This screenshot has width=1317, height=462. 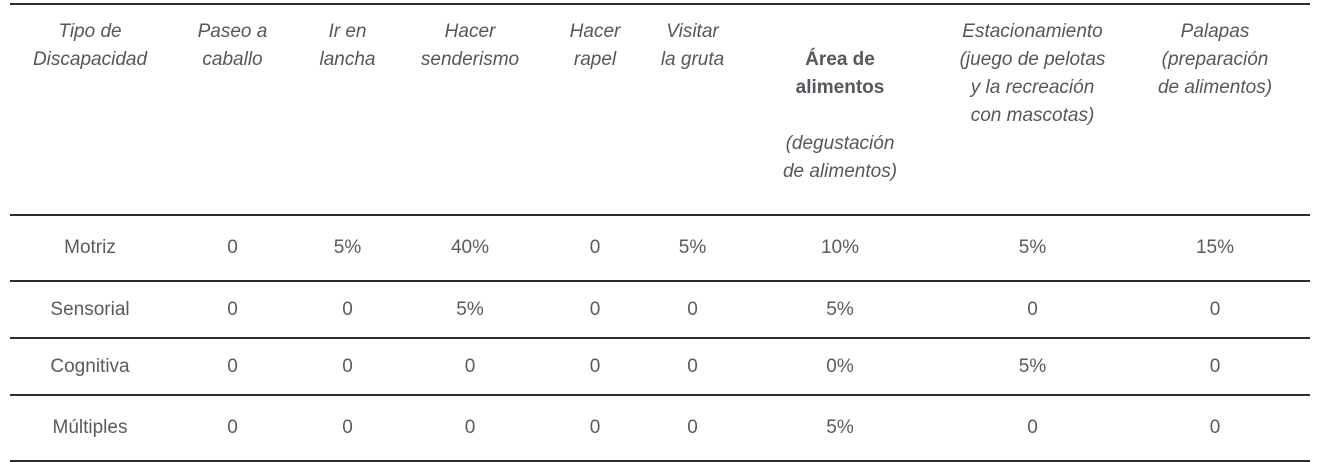 What do you see at coordinates (840, 157) in the screenshot?
I see `column-header-area-de-alimentos-note: (degustación de alimentos)` at bounding box center [840, 157].